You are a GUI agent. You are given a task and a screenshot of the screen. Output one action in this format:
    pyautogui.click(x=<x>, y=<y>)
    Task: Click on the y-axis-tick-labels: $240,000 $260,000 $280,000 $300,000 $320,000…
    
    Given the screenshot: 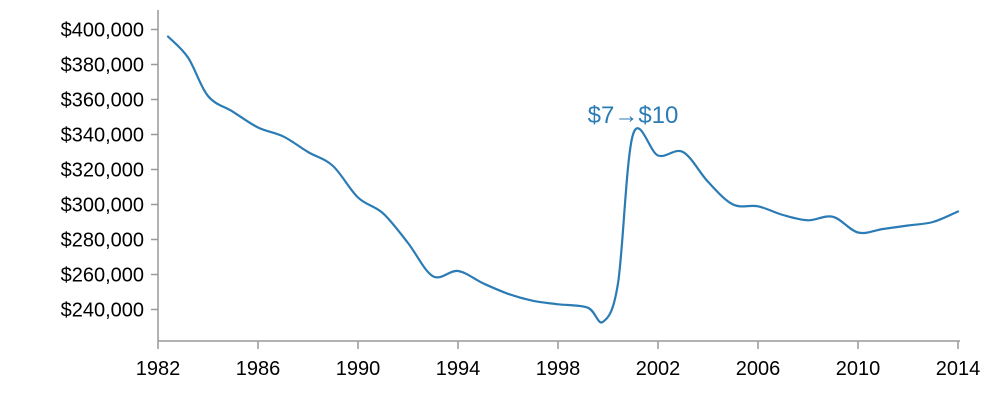 What is the action you would take?
    pyautogui.click(x=102, y=171)
    